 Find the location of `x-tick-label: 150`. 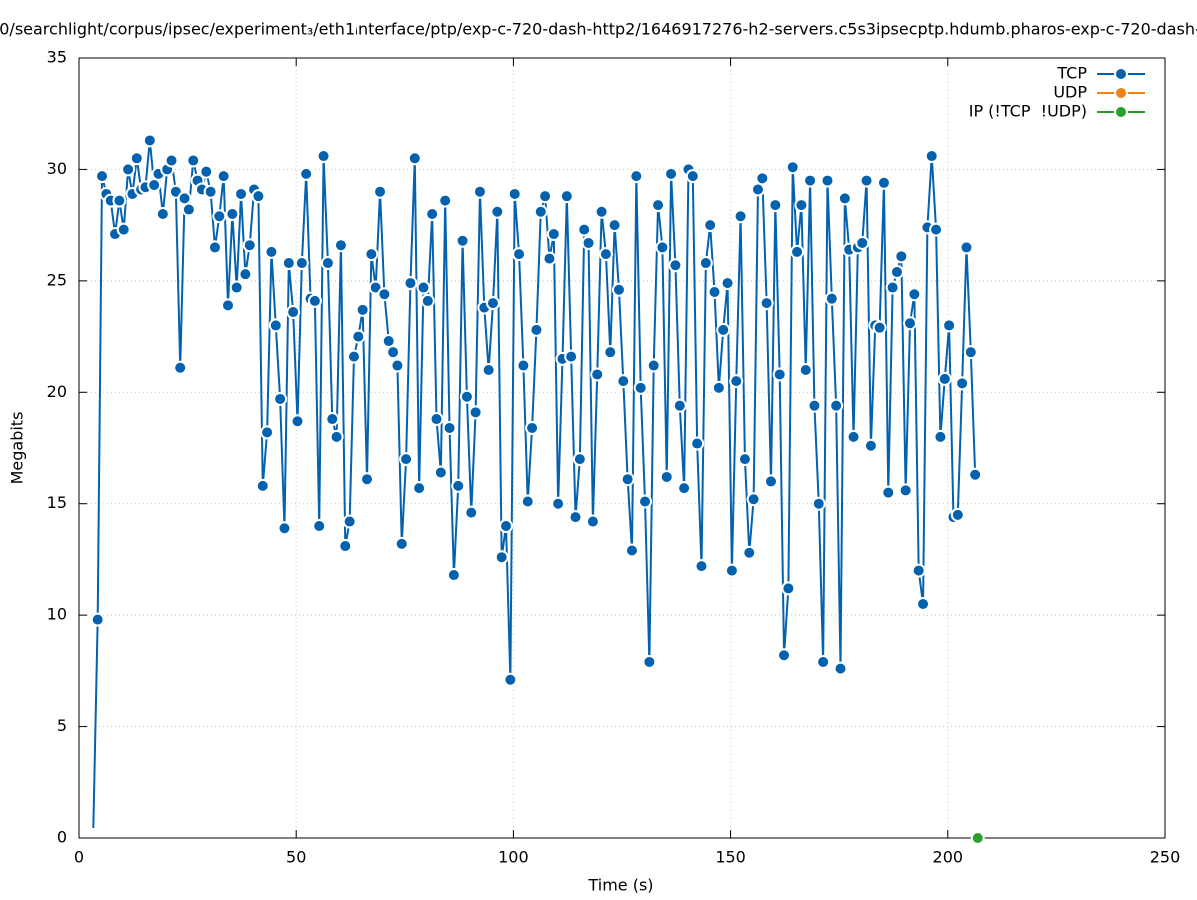

x-tick-label: 150 is located at coordinates (730, 857).